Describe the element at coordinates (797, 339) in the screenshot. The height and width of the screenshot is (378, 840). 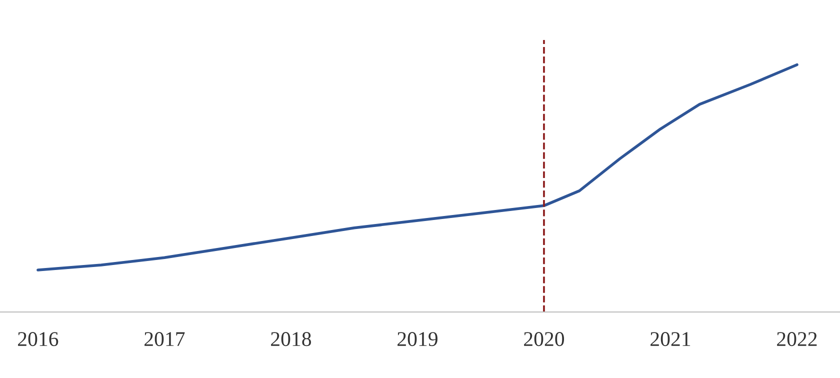
I see `x-tick-label: 2022` at that location.